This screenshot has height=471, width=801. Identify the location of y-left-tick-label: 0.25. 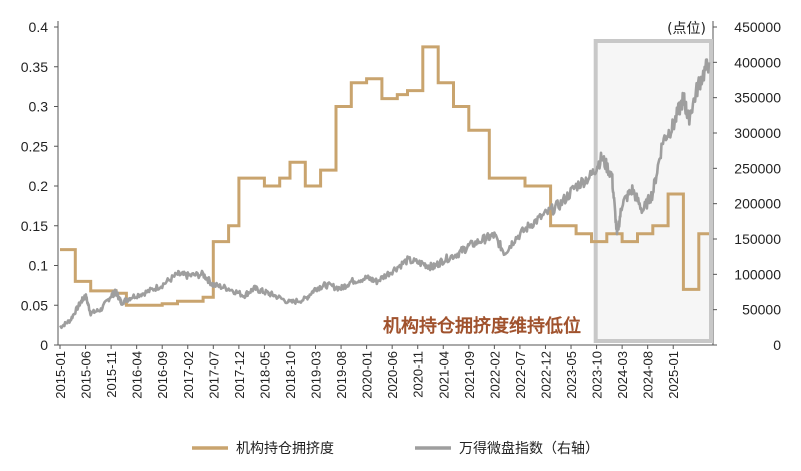
(34, 146).